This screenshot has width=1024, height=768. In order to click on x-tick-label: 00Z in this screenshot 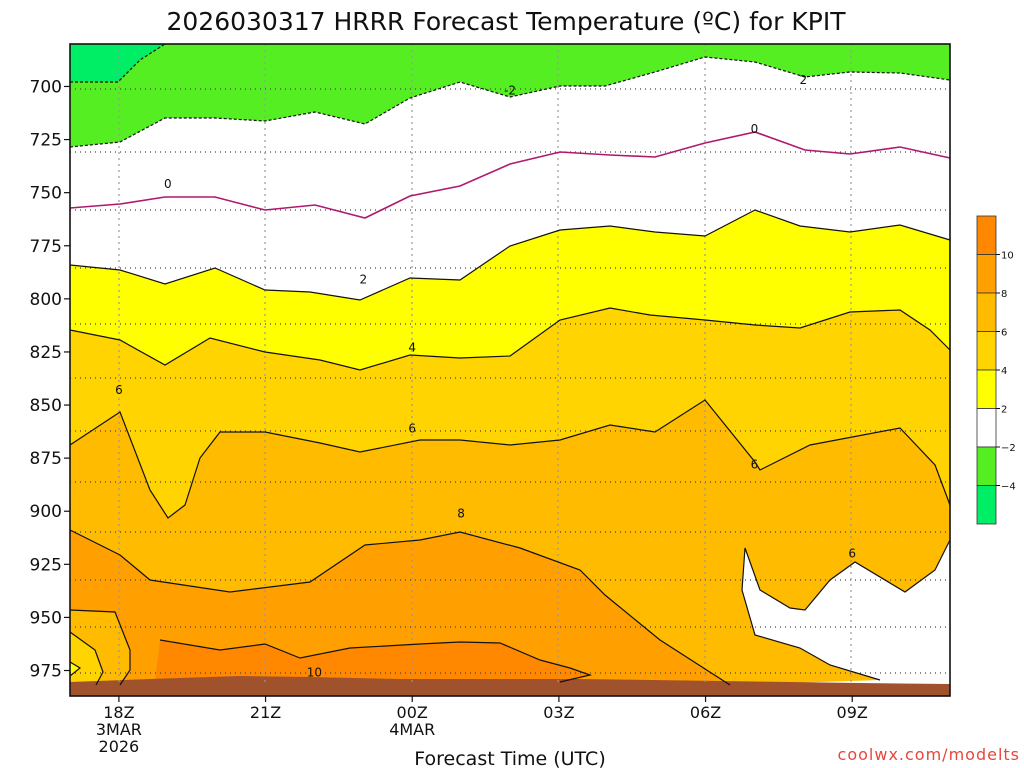, I will do `click(412, 712)`.